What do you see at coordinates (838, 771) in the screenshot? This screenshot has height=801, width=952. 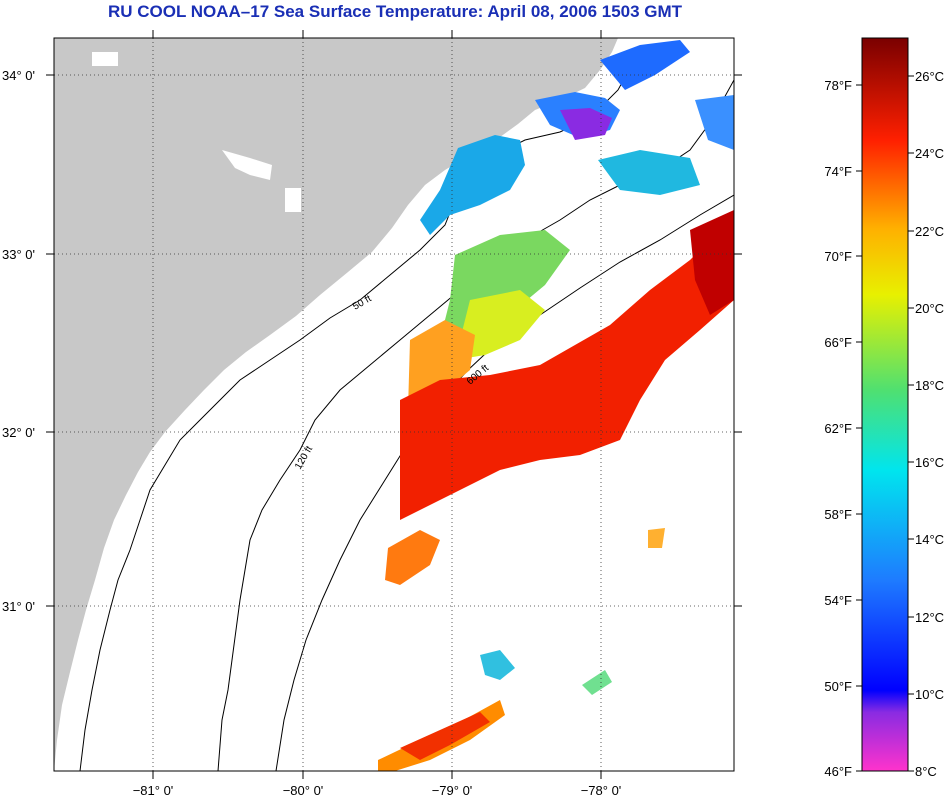 I see `colorbar-f-label: 46°F` at bounding box center [838, 771].